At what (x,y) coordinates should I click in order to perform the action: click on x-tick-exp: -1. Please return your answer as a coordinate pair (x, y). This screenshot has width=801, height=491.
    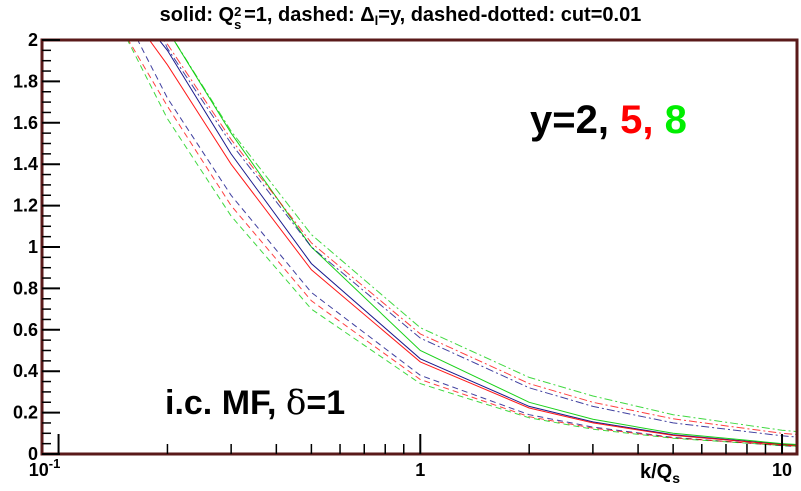
    Looking at the image, I should click on (55, 463).